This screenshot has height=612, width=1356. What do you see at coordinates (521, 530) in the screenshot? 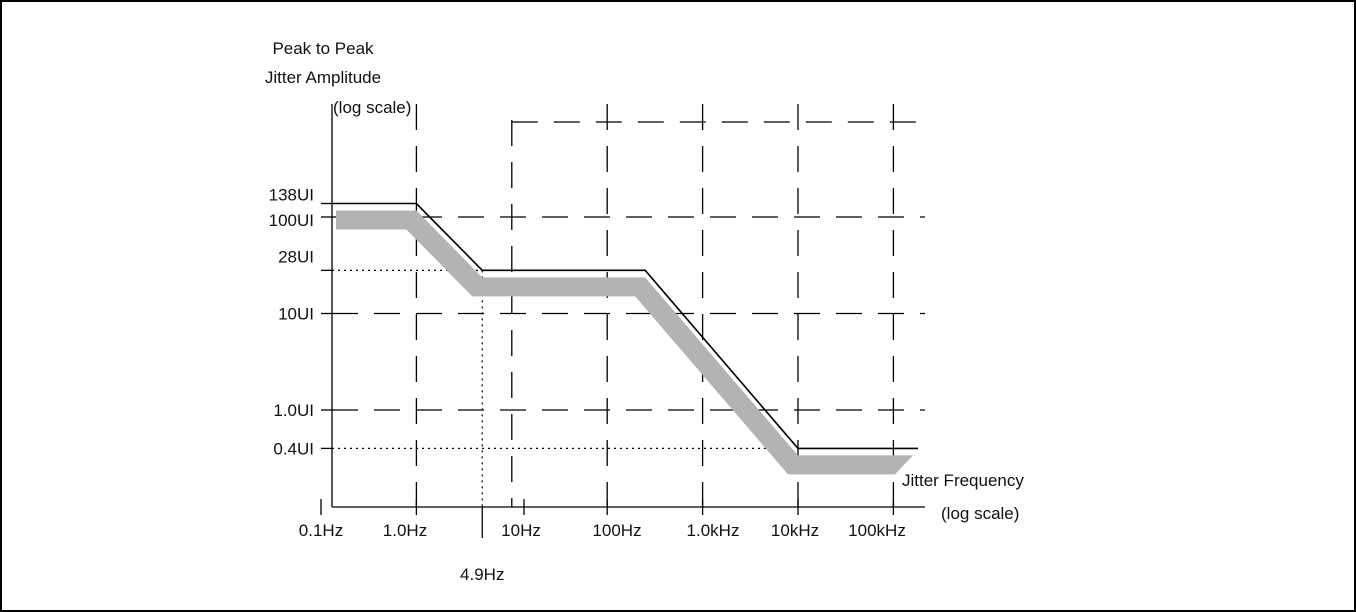
I see `x-tick-label: 10Hz` at bounding box center [521, 530].